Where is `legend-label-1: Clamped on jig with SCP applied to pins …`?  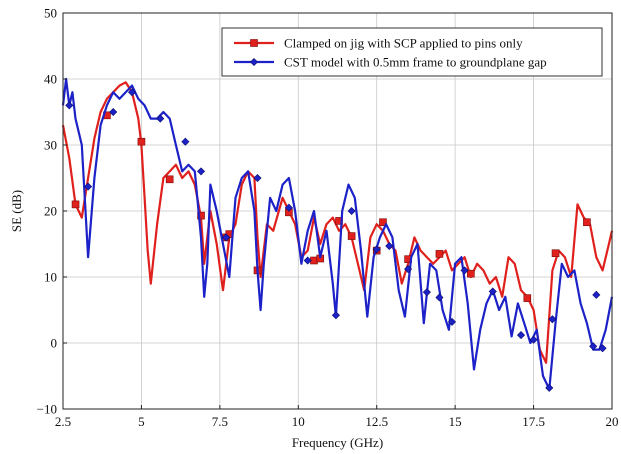 legend-label-1: Clamped on jig with SCP applied to pins … is located at coordinates (403, 43).